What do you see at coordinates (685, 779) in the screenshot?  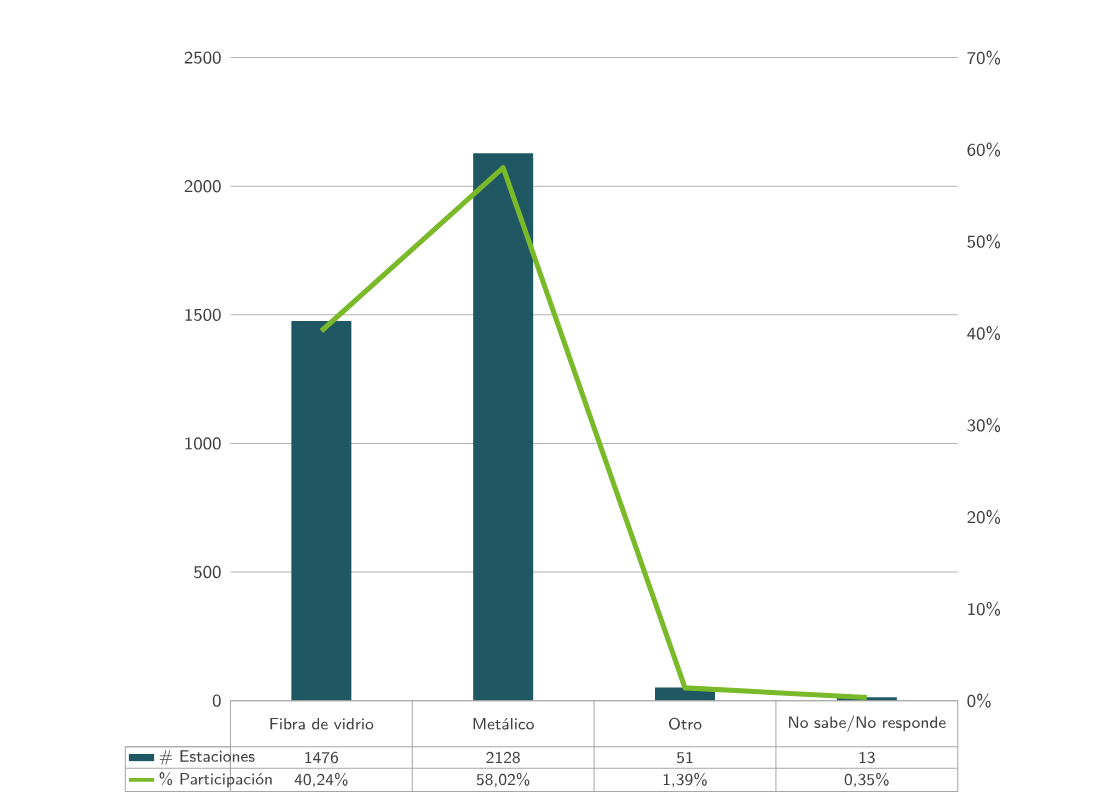 I see `data-label: 1,39%` at bounding box center [685, 779].